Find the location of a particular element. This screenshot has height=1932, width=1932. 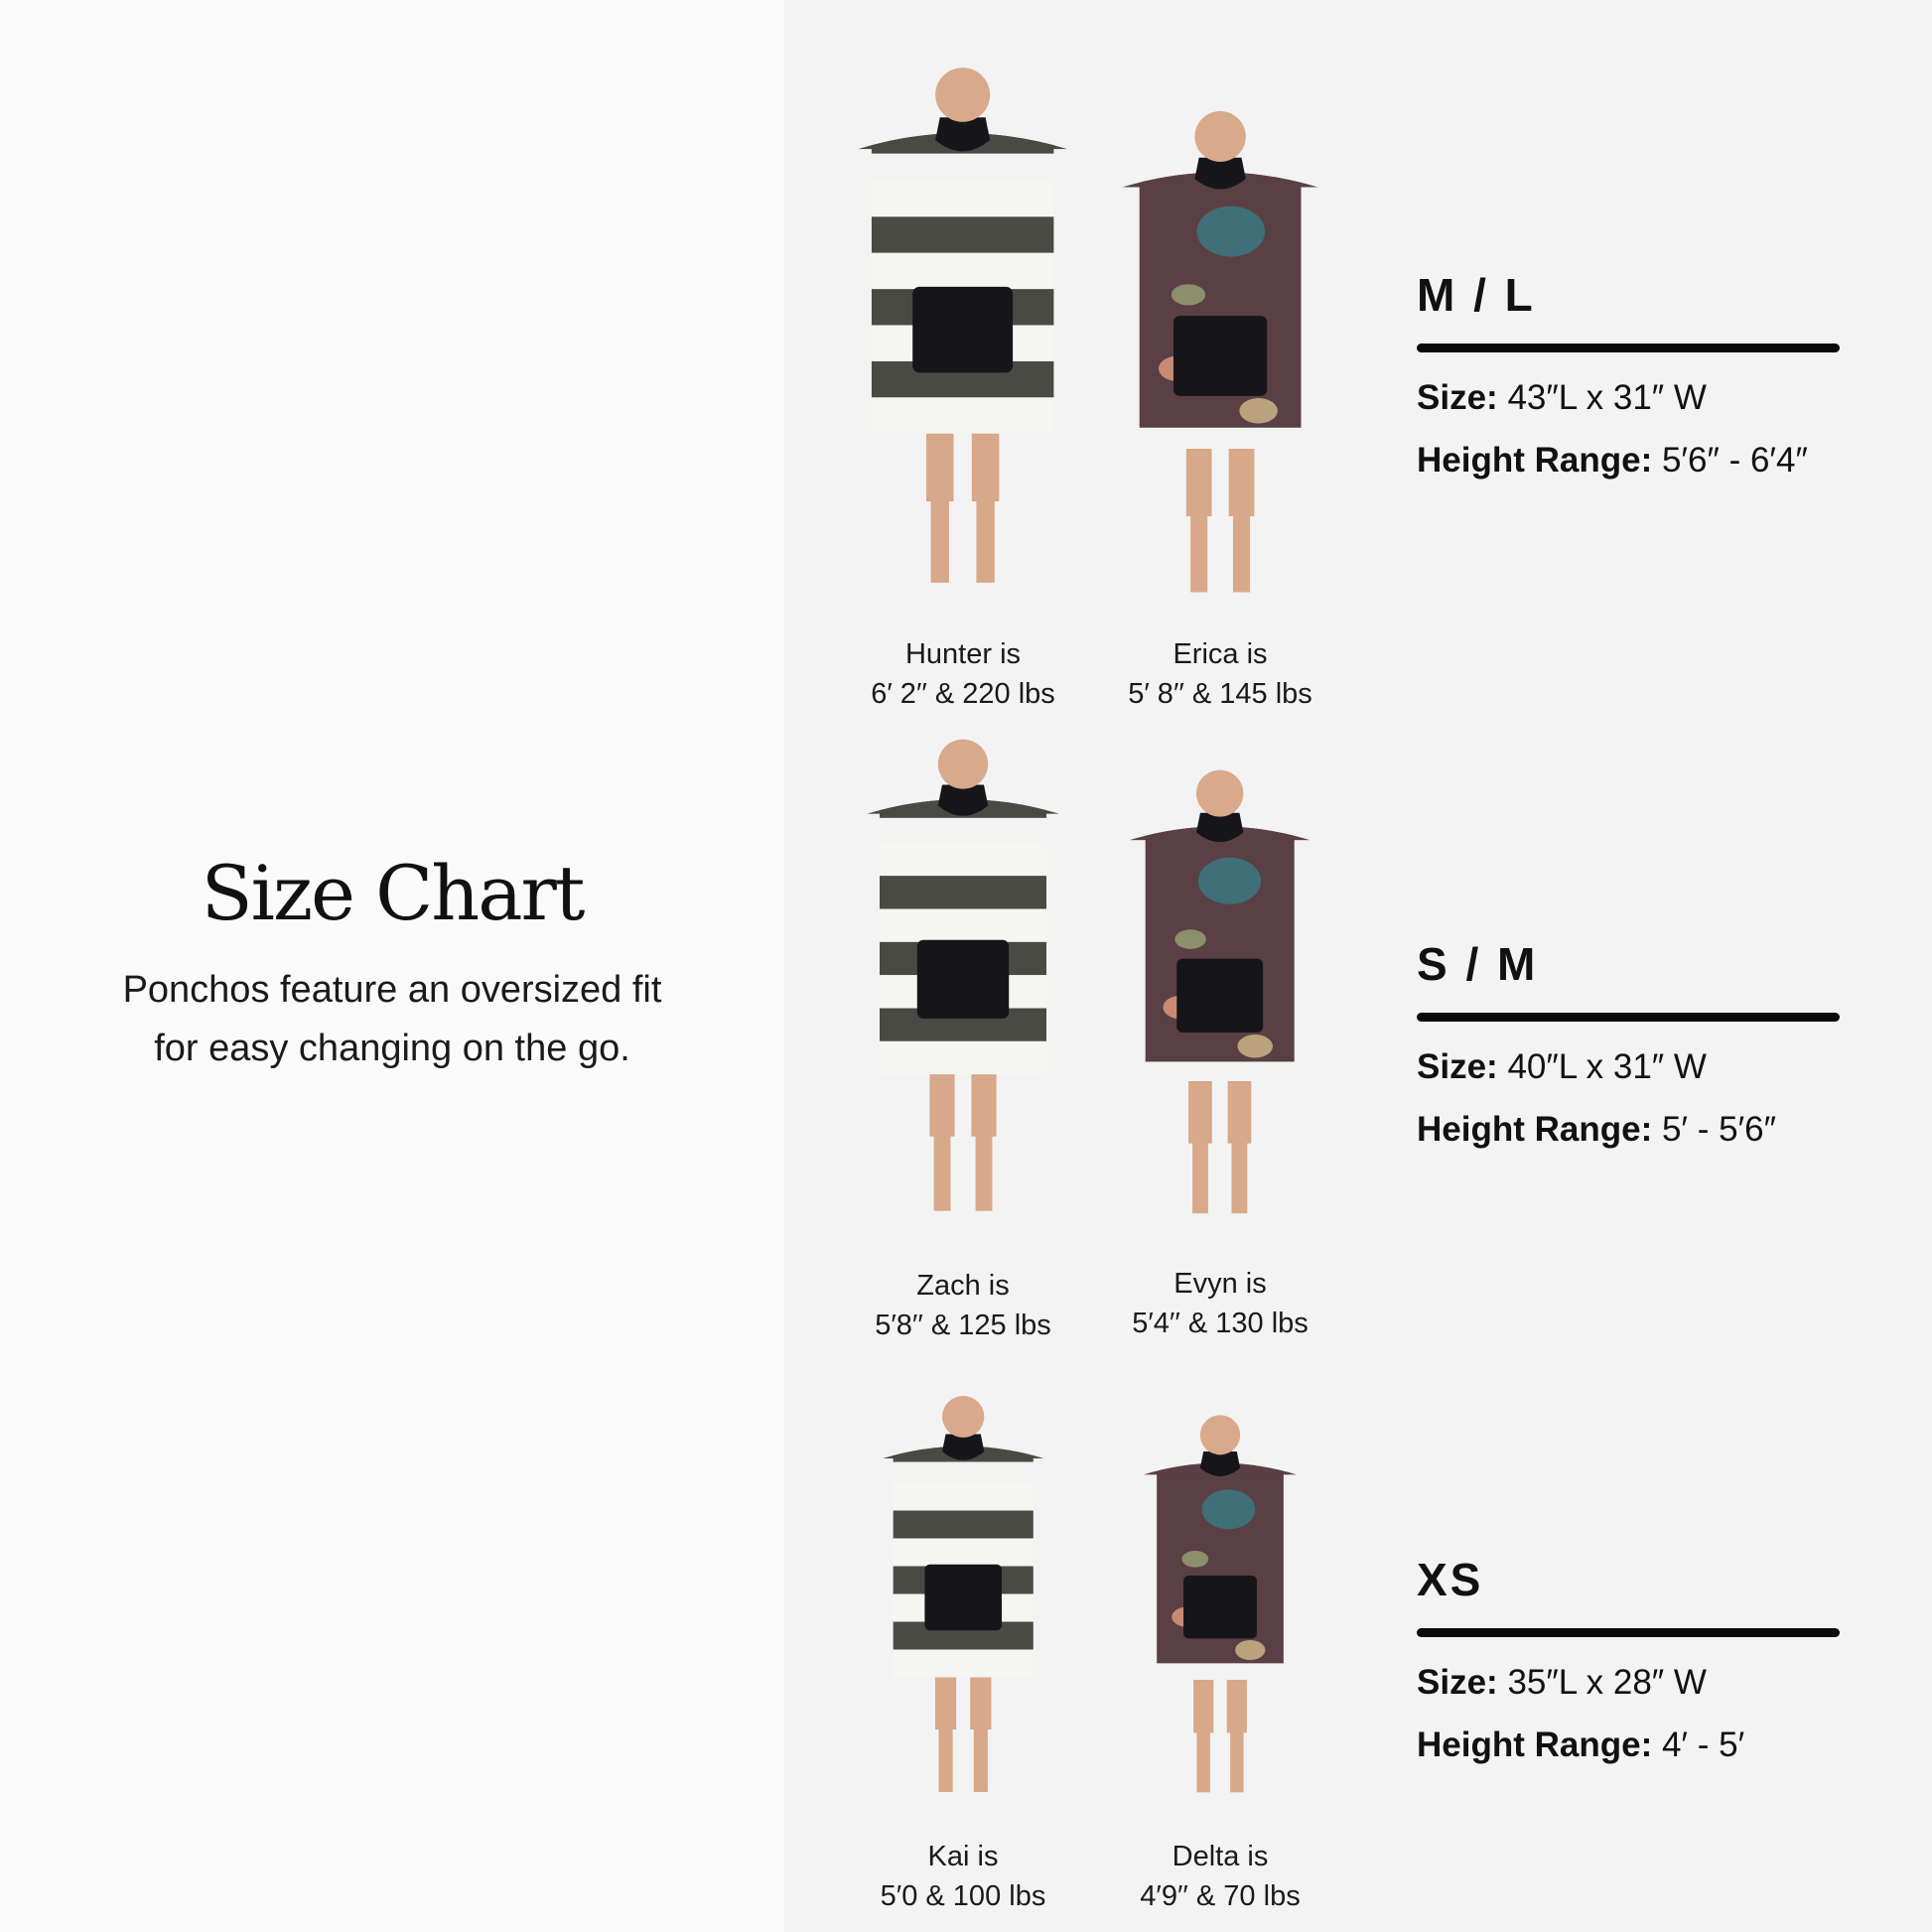

model-stats: 6′ 2′′ & 220 lbs is located at coordinates (963, 694).